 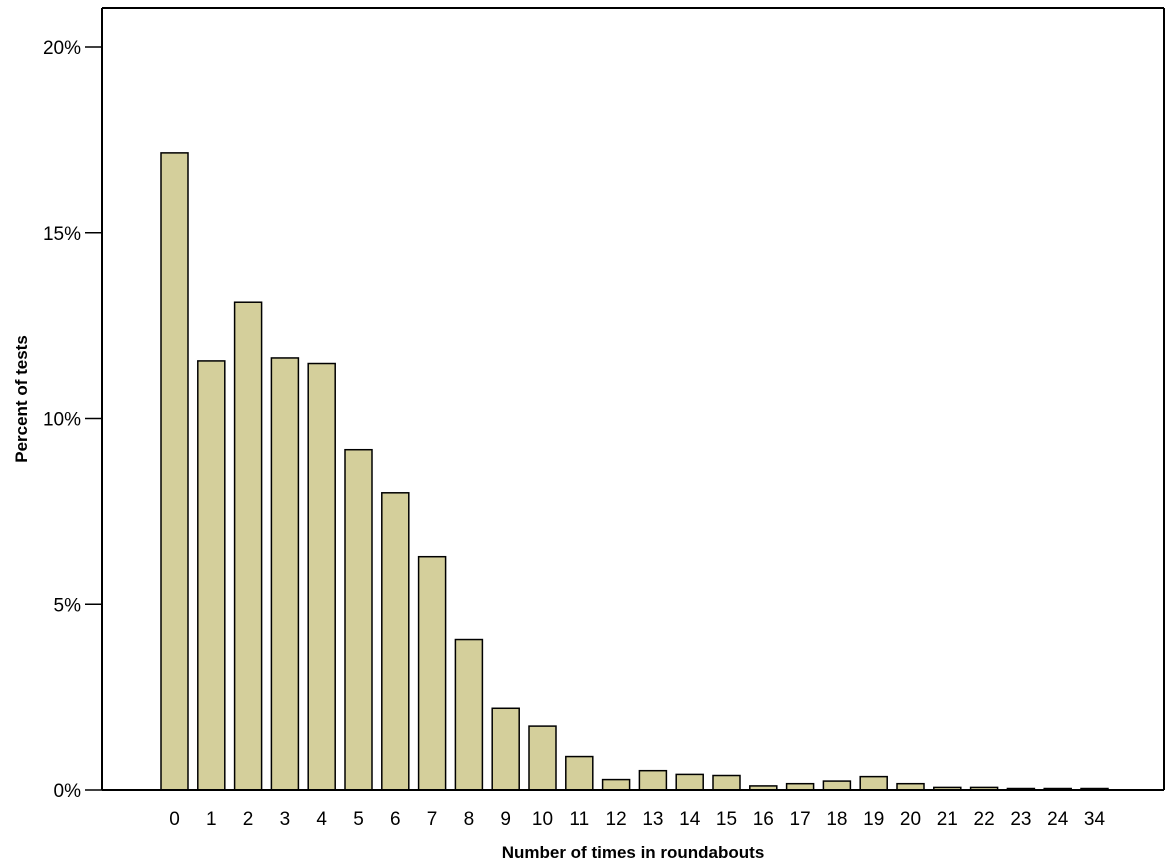 What do you see at coordinates (211, 819) in the screenshot?
I see `x-tick-label: 1` at bounding box center [211, 819].